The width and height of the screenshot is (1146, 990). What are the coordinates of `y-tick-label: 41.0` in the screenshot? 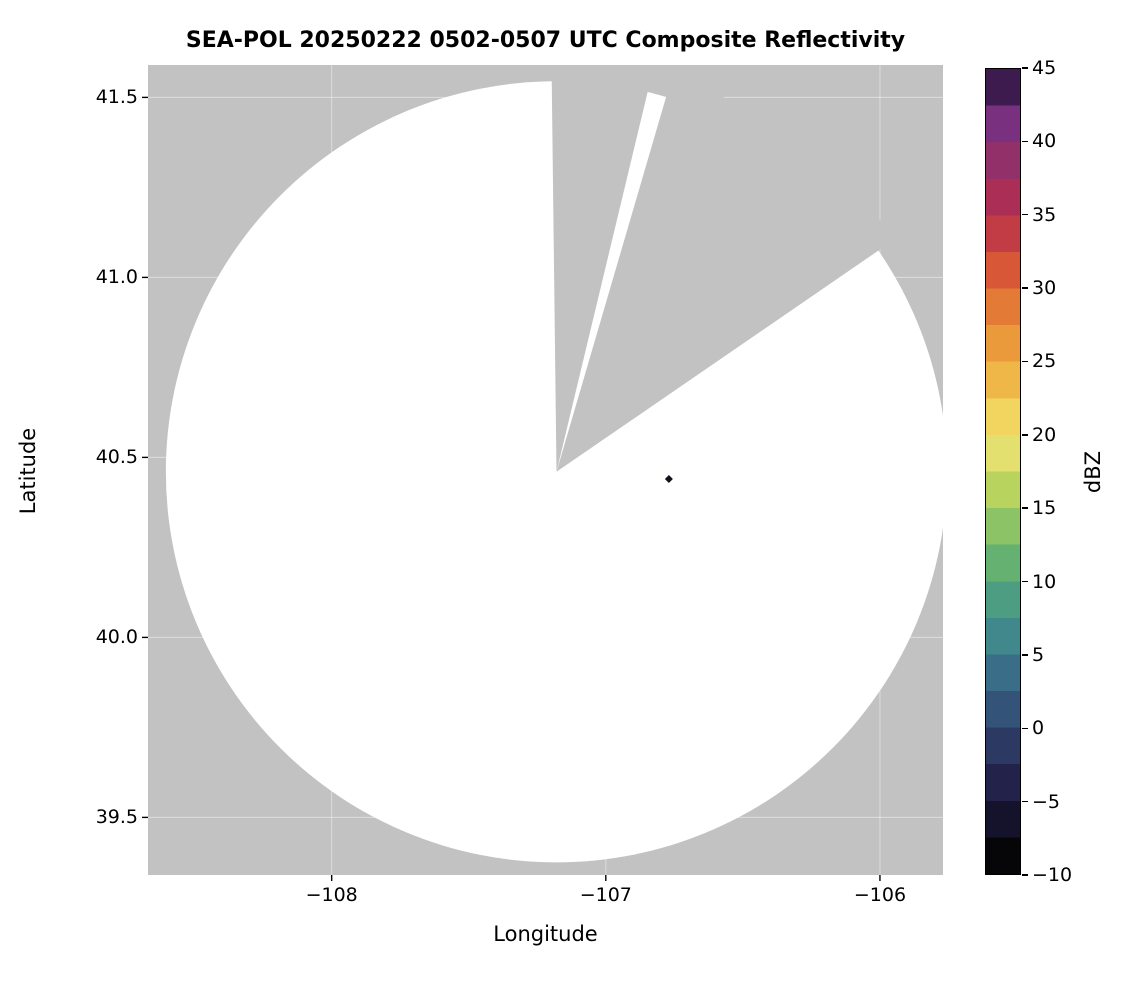 It's located at (116, 277).